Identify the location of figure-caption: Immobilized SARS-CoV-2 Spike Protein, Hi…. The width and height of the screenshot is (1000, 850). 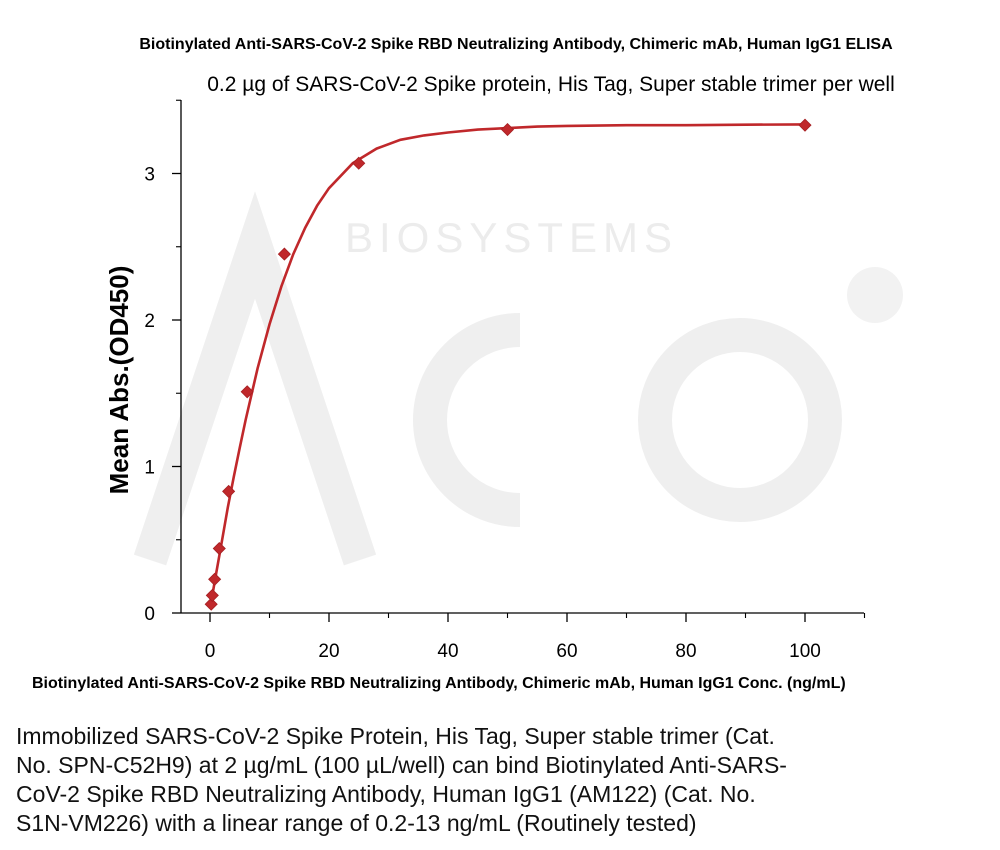
(401, 779).